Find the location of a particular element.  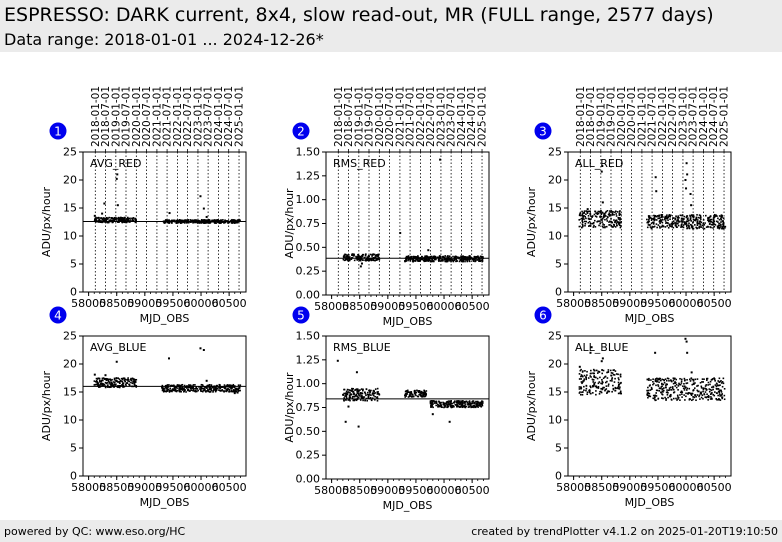

panel-number: 2 is located at coordinates (301, 132).